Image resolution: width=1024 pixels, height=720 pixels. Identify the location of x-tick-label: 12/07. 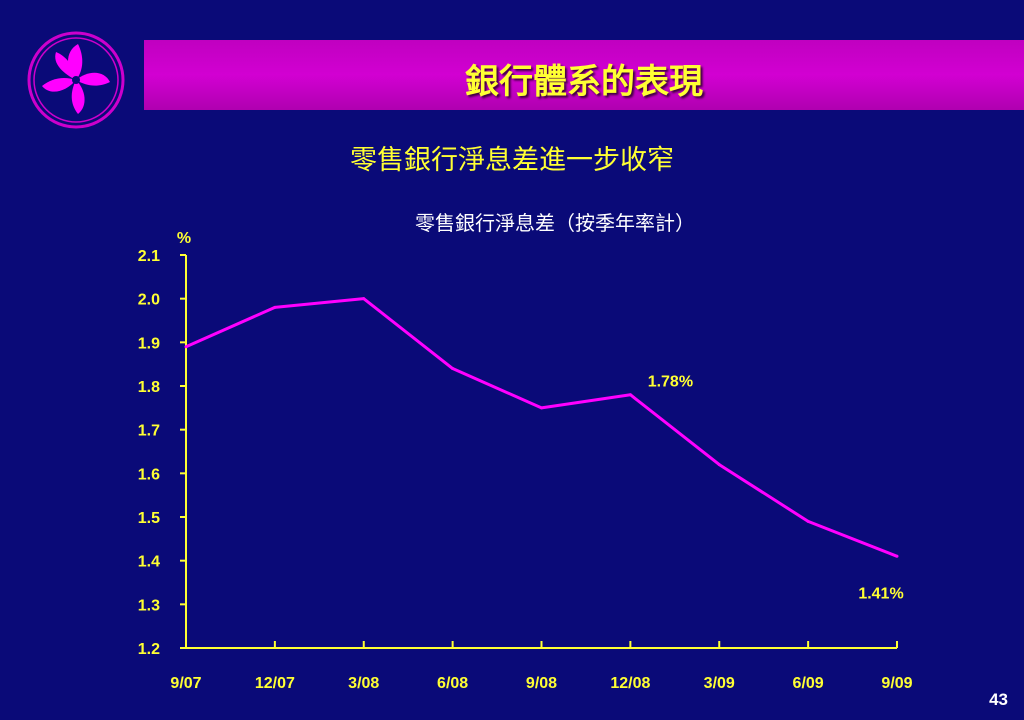
(275, 683).